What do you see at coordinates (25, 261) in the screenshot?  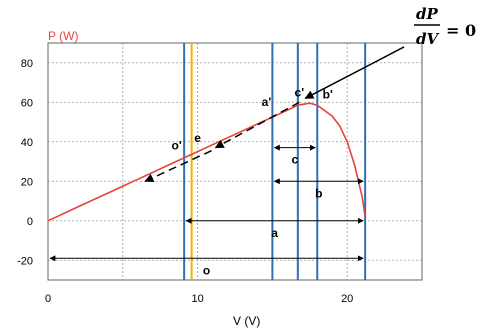 I see `y-tick-label: -20` at bounding box center [25, 261].